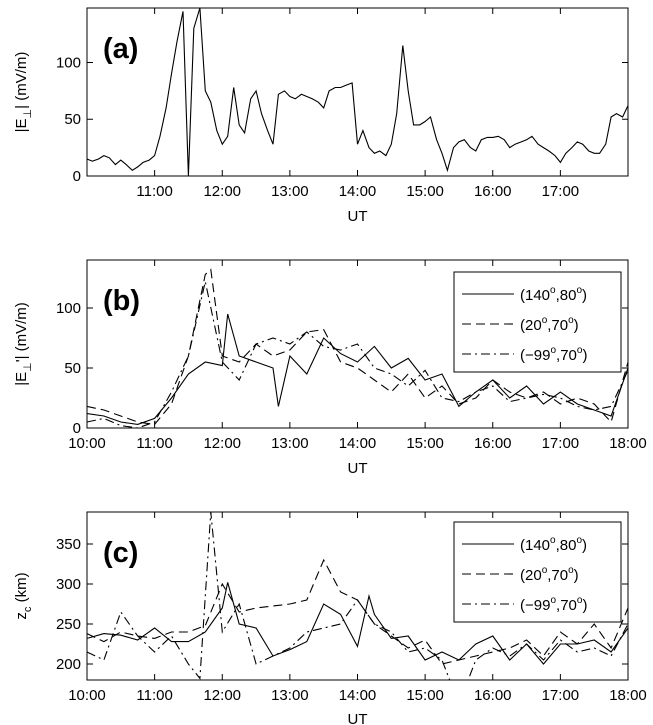 The image size is (653, 725). What do you see at coordinates (68, 584) in the screenshot?
I see `y-tick-label: 300` at bounding box center [68, 584].